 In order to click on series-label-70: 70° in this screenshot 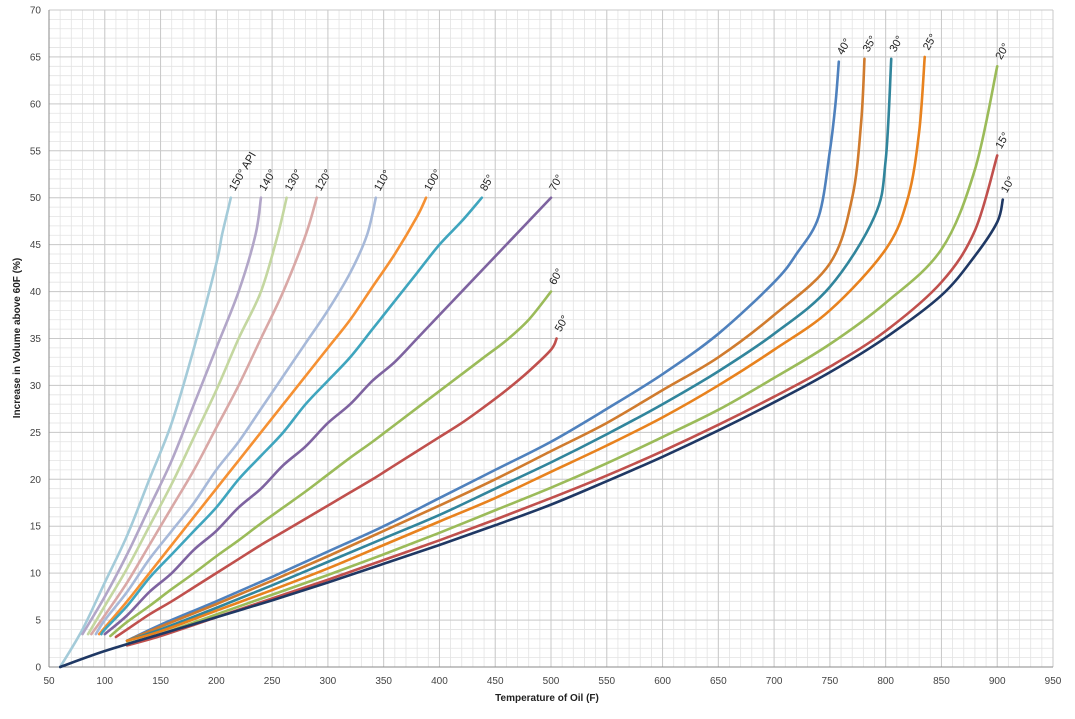, I will do `click(556, 183)`.